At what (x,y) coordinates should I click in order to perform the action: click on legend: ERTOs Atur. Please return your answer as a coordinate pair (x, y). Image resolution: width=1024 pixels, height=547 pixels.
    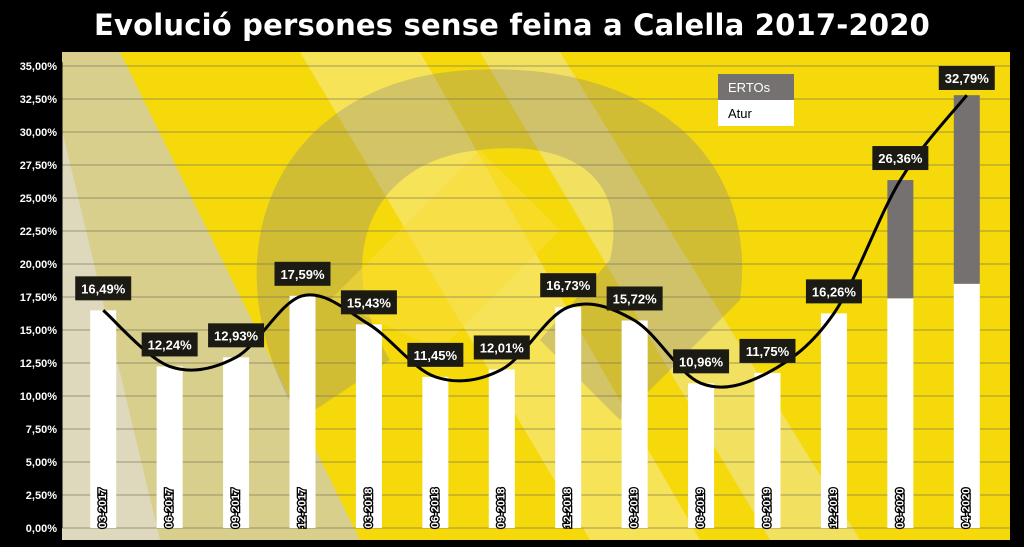
    Looking at the image, I should click on (756, 100).